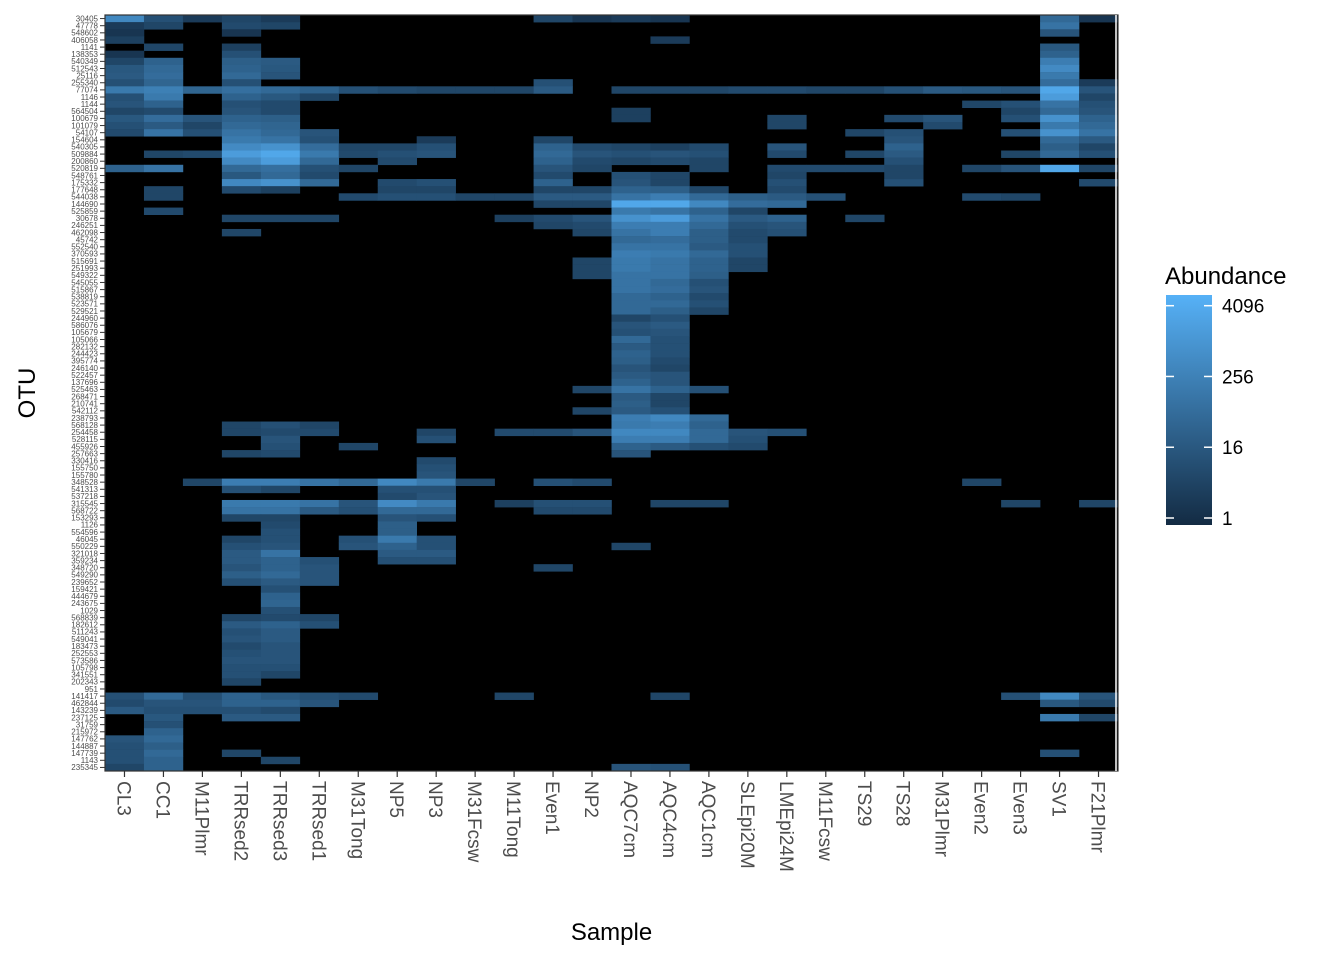 The image size is (1344, 960). Describe the element at coordinates (84, 275) in the screenshot. I see `y-tick-label: 549322` at that location.